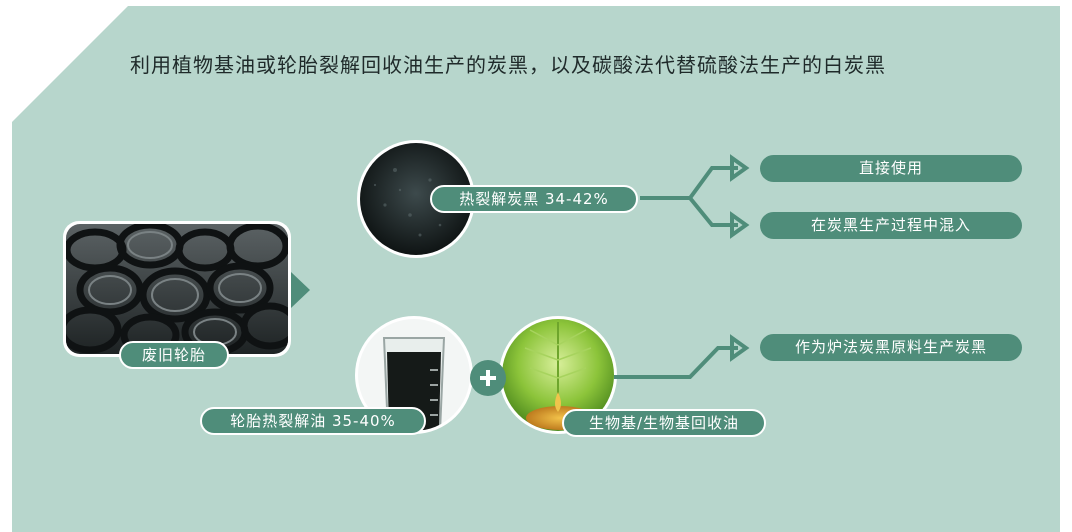 This screenshot has width=1072, height=532. Describe the element at coordinates (740, 225) in the screenshot. I see `arrow-head-mix` at that location.